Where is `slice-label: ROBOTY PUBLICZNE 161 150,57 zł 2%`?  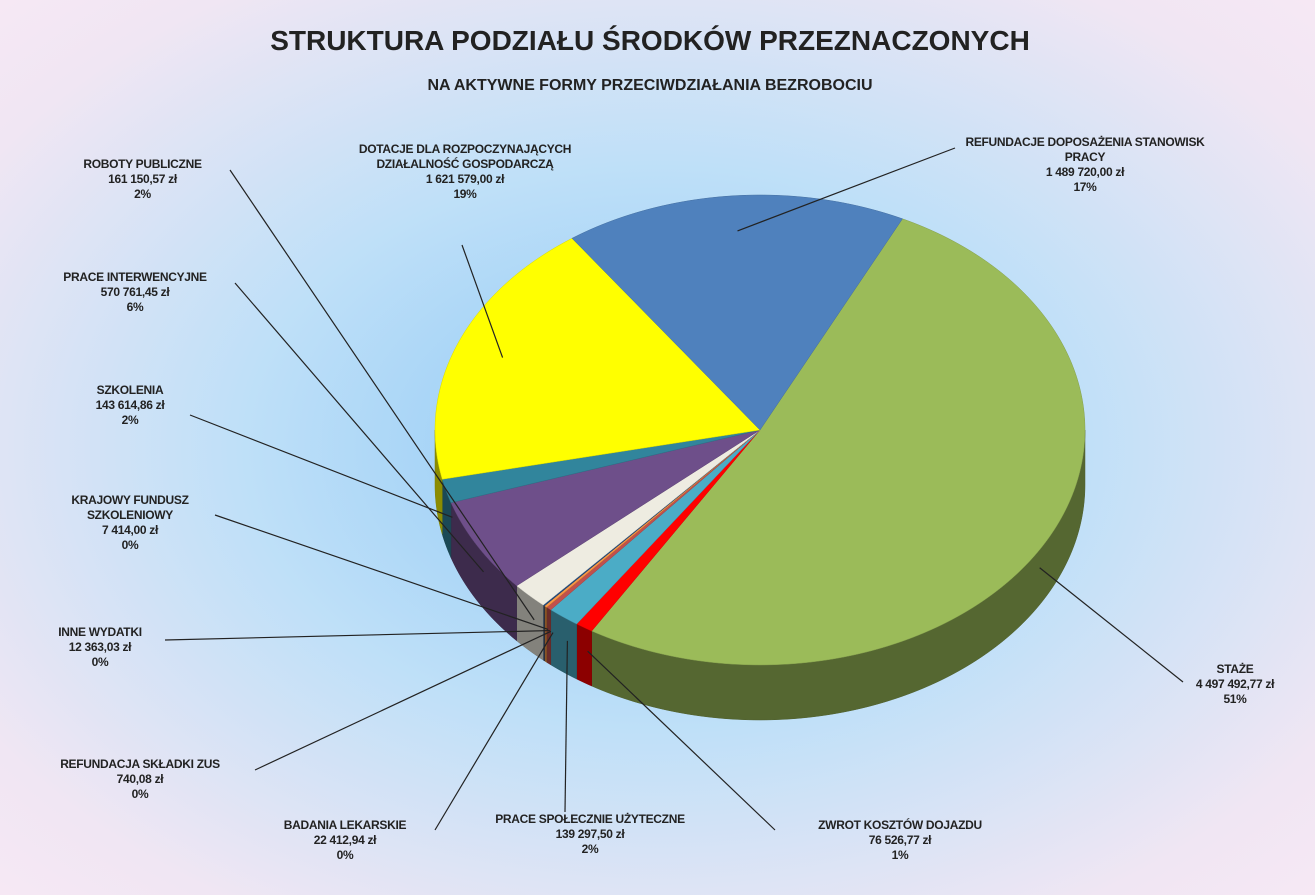
slice-label: ROBOTY PUBLICZNE 161 150,57 zł 2% is located at coordinates (142, 179).